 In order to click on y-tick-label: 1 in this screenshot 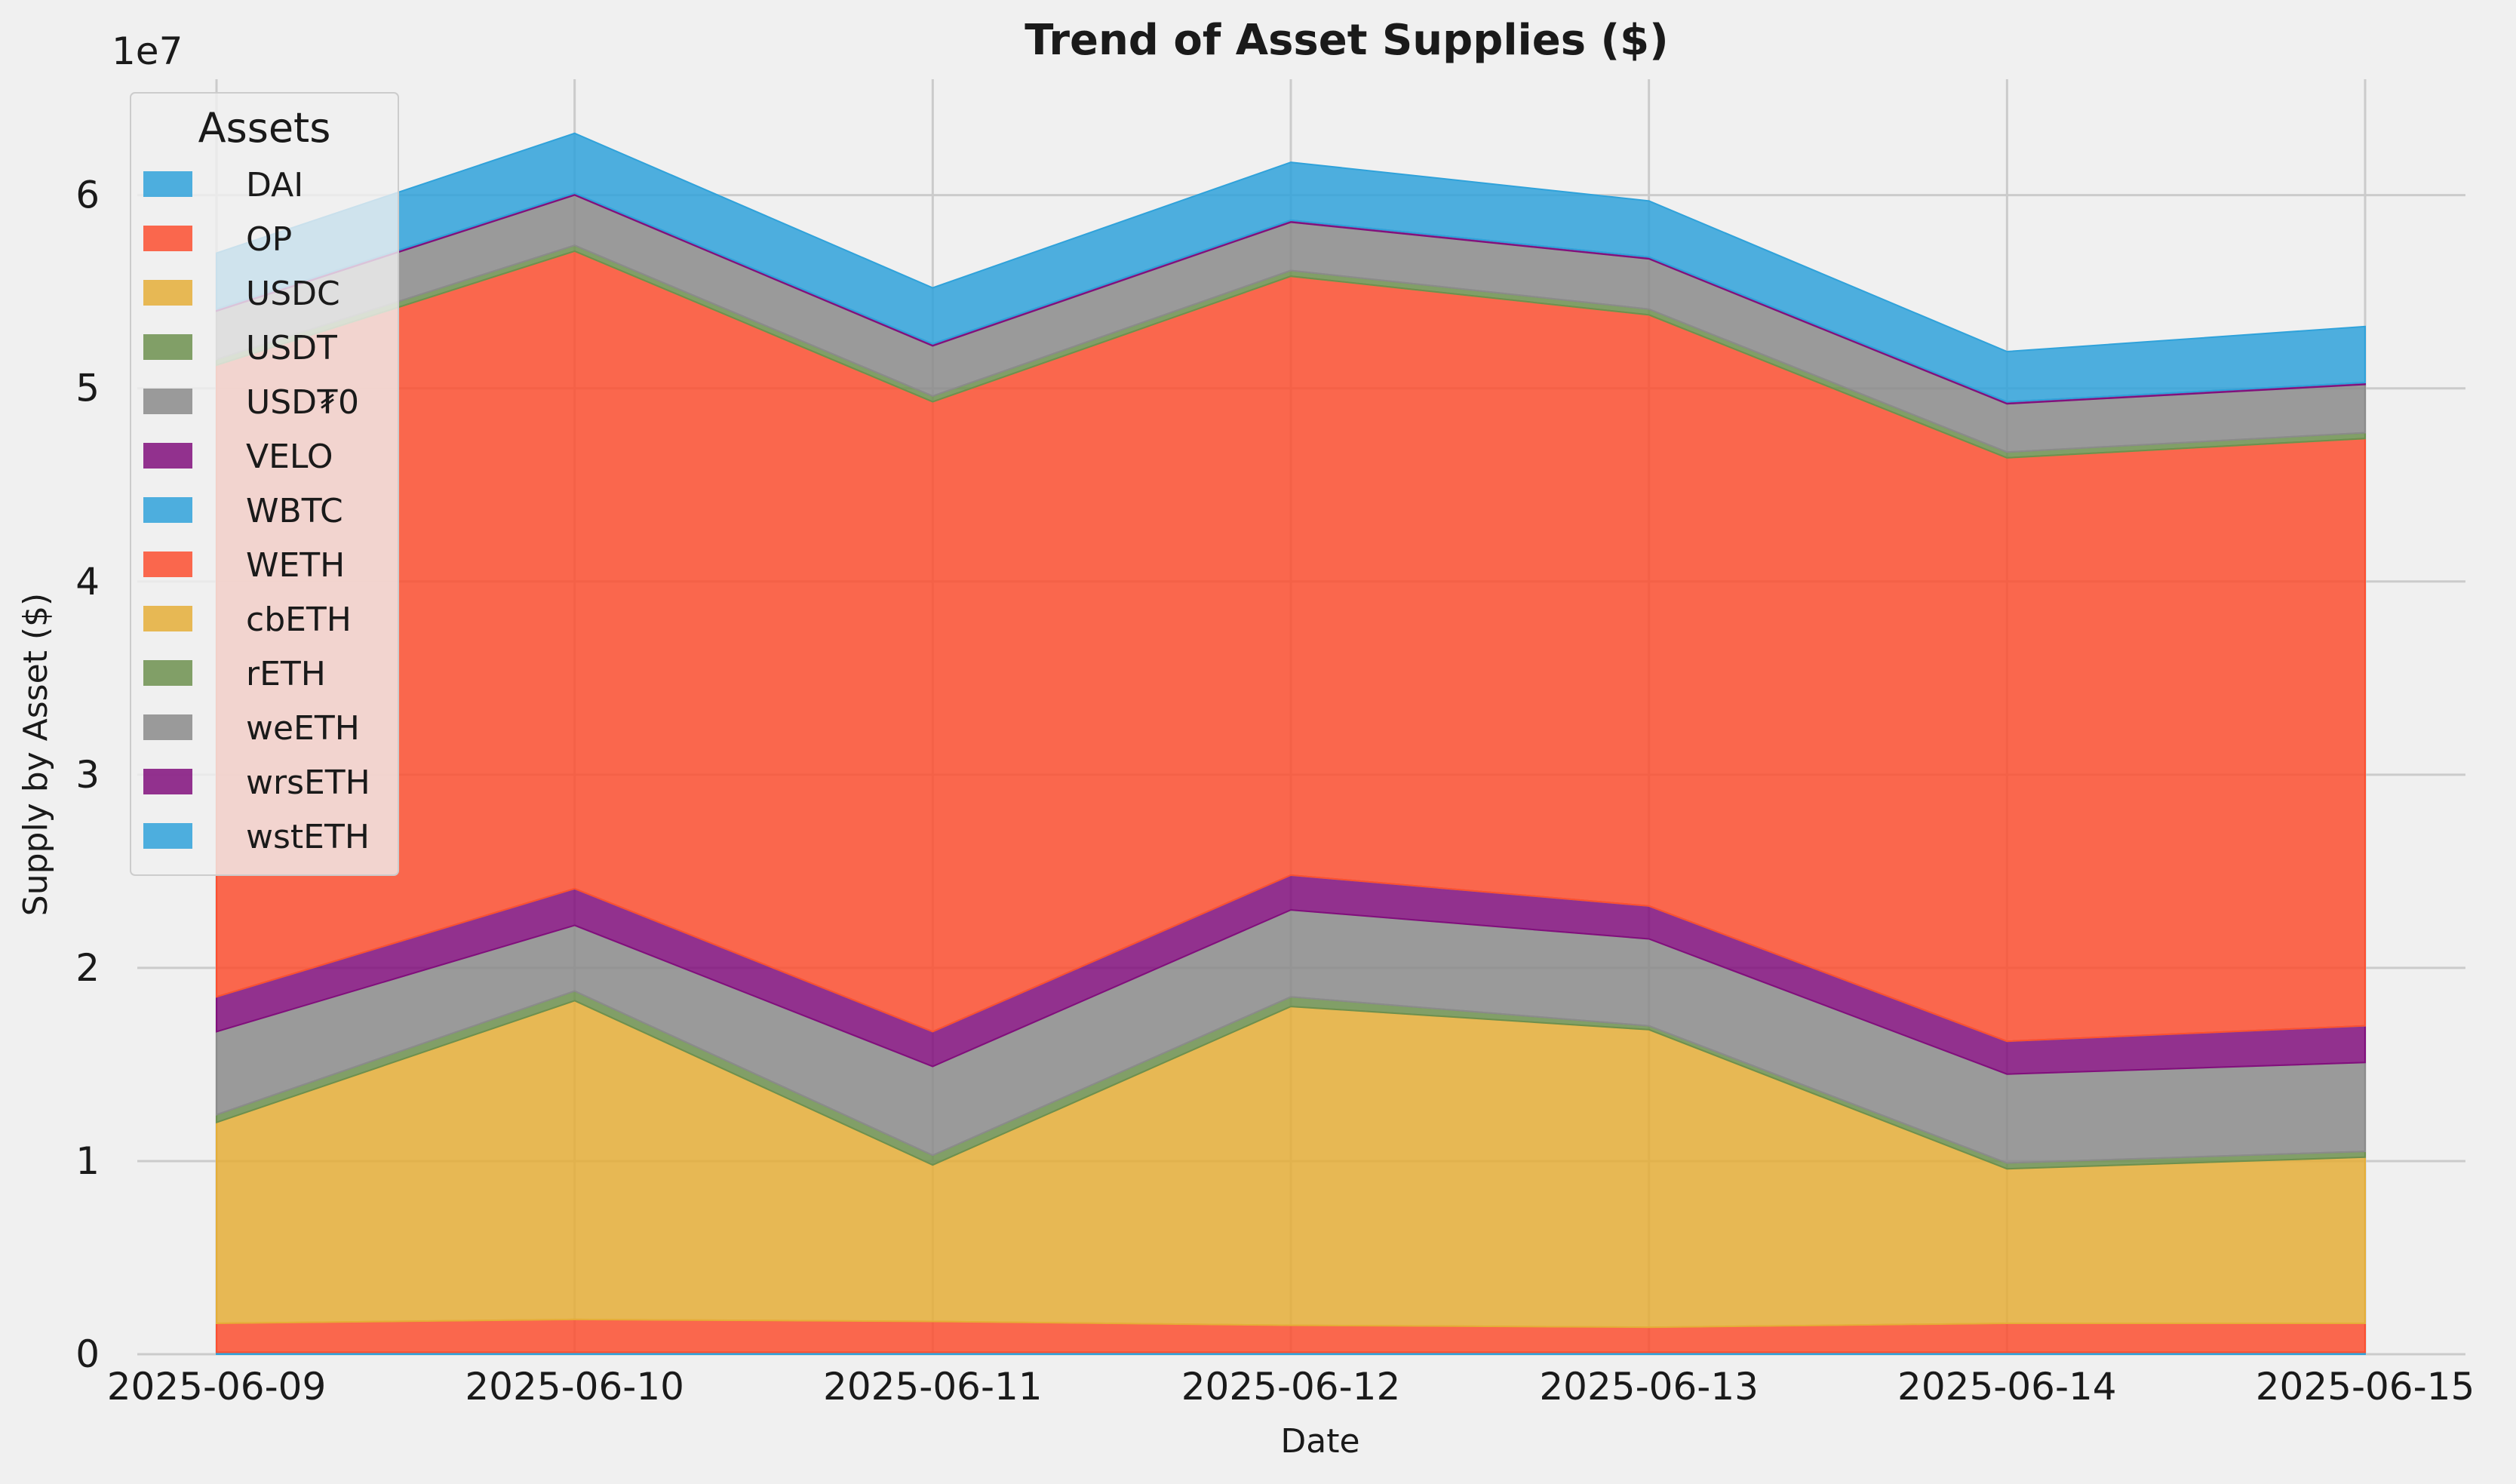, I will do `click(87, 1161)`.